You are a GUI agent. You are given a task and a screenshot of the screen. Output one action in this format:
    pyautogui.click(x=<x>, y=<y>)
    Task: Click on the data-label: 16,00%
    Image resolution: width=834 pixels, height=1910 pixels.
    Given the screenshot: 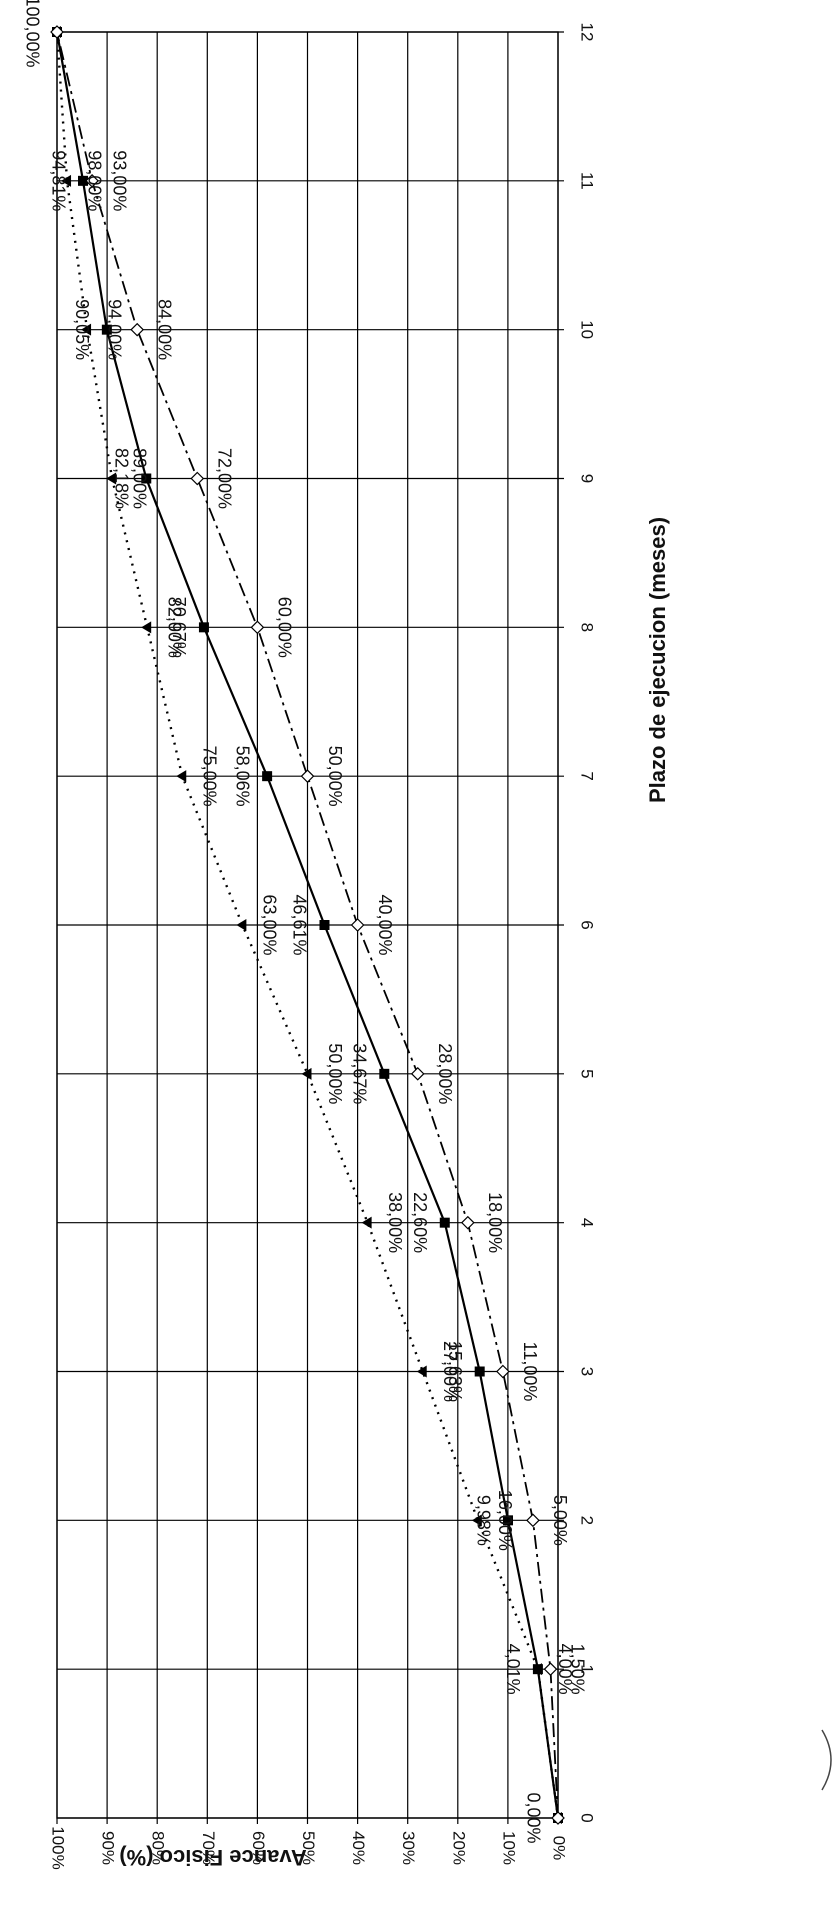 What is the action you would take?
    pyautogui.click(x=505, y=1520)
    